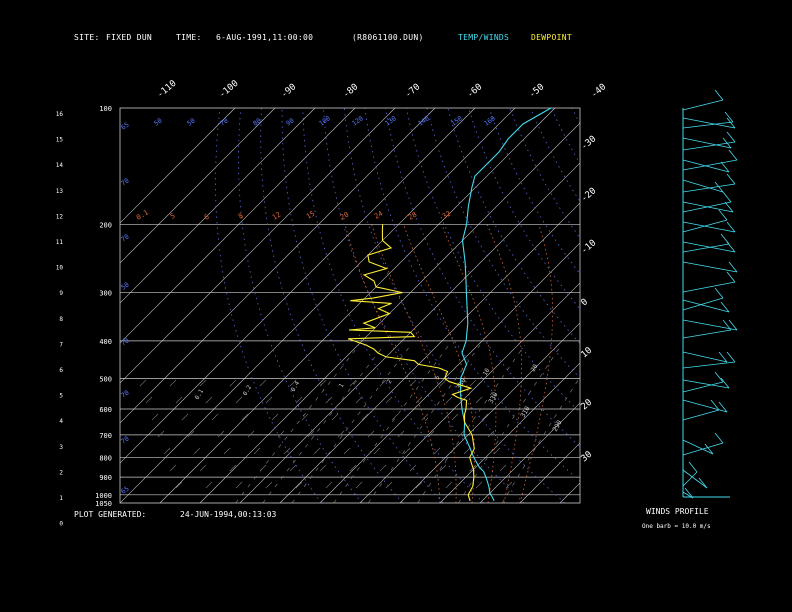 The width and height of the screenshot is (792, 612). I want to click on mixing-ratio-label: 5, so click(438, 377).